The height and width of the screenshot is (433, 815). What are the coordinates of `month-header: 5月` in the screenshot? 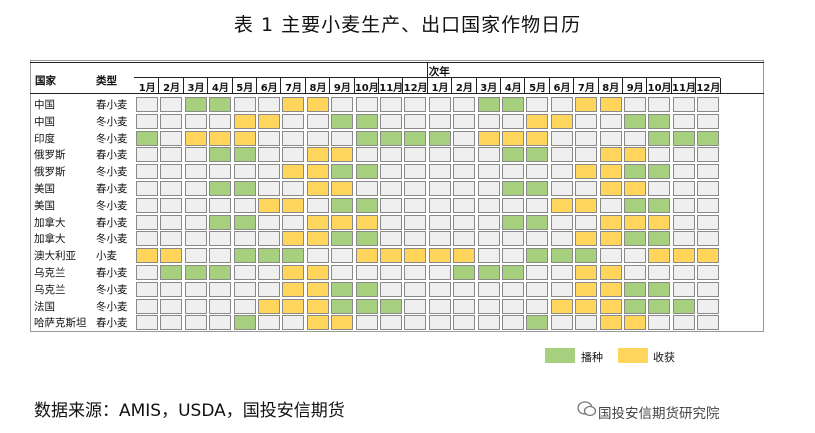 It's located at (245, 88).